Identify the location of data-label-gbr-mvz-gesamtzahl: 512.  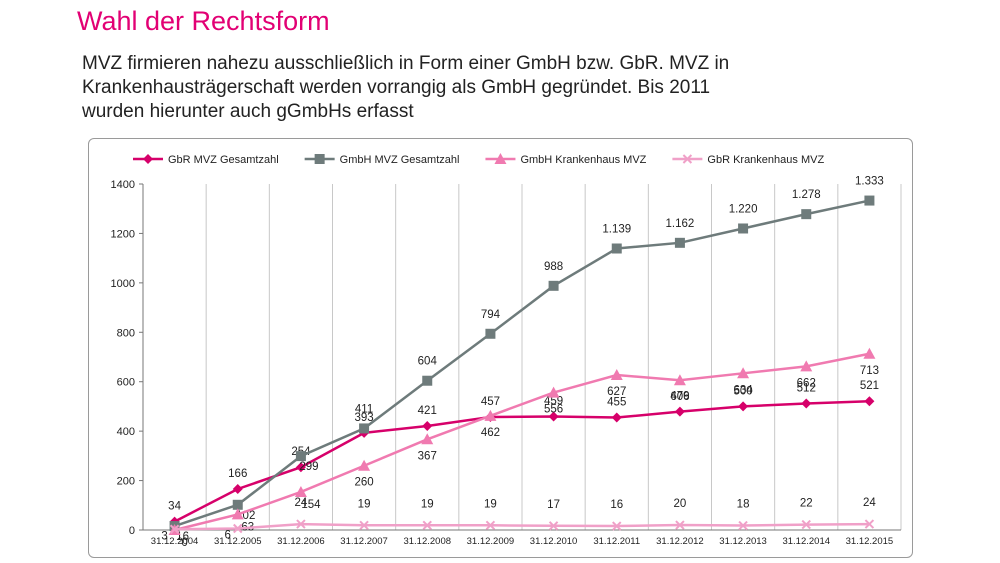
(806, 388).